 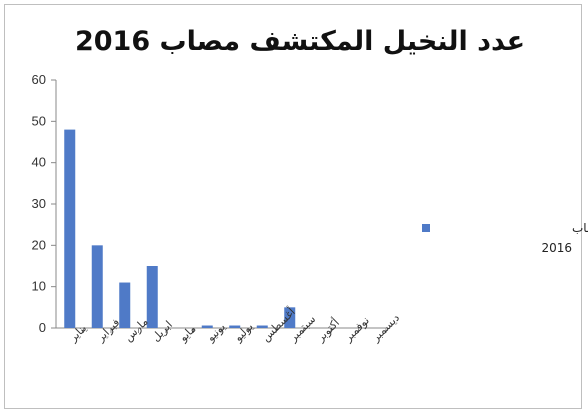 What do you see at coordinates (39, 244) in the screenshot?
I see `y-tick-label: 20` at bounding box center [39, 244].